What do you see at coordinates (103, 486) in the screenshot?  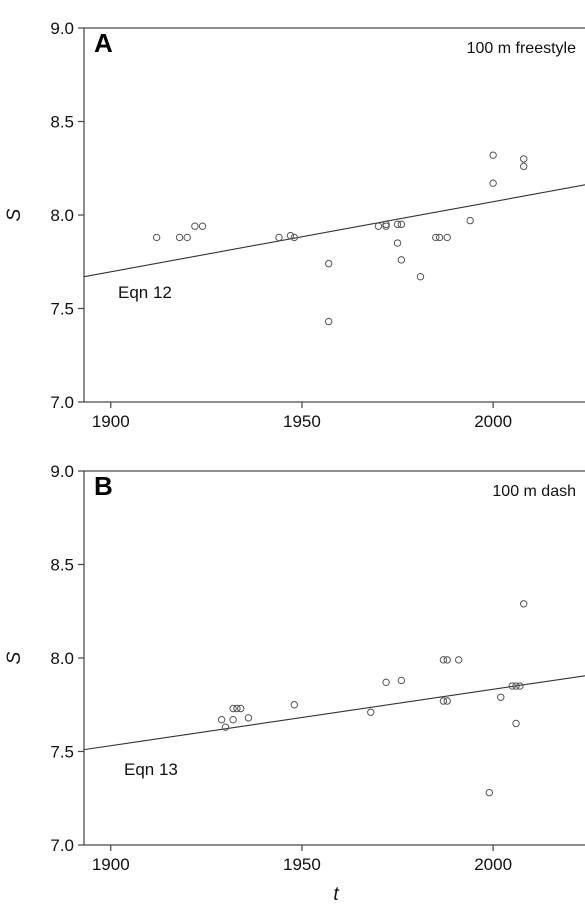 I see `panel-letter: B` at bounding box center [103, 486].